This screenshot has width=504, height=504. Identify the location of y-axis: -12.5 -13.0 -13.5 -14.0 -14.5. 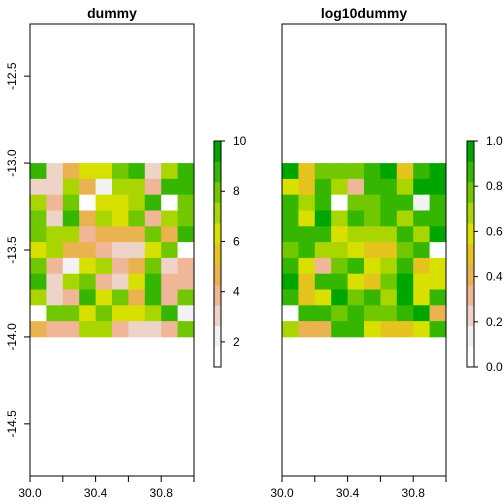
(17, 250).